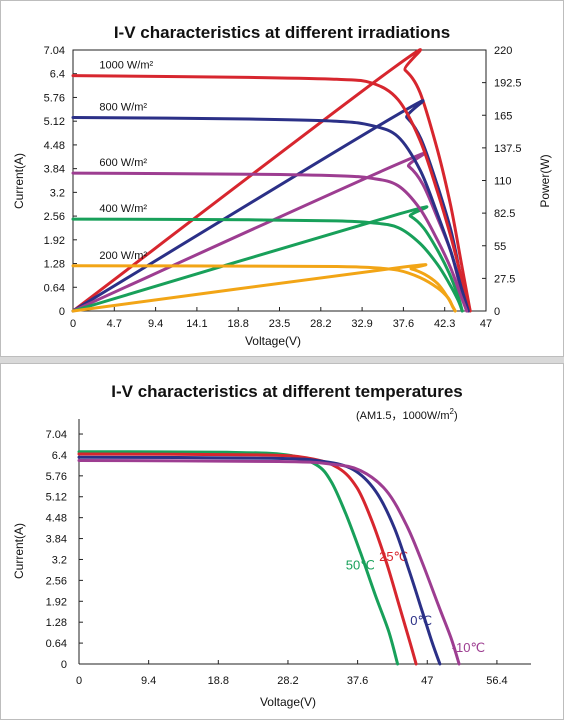 This screenshot has width=564, height=720. Describe the element at coordinates (503, 182) in the screenshot. I see `y2-tick-label: 110` at that location.